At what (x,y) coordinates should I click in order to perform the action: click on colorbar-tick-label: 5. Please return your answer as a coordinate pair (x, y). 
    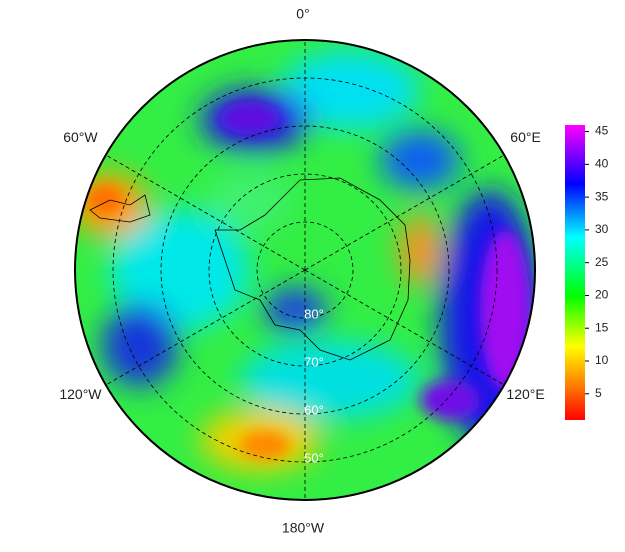
    Looking at the image, I should click on (598, 393).